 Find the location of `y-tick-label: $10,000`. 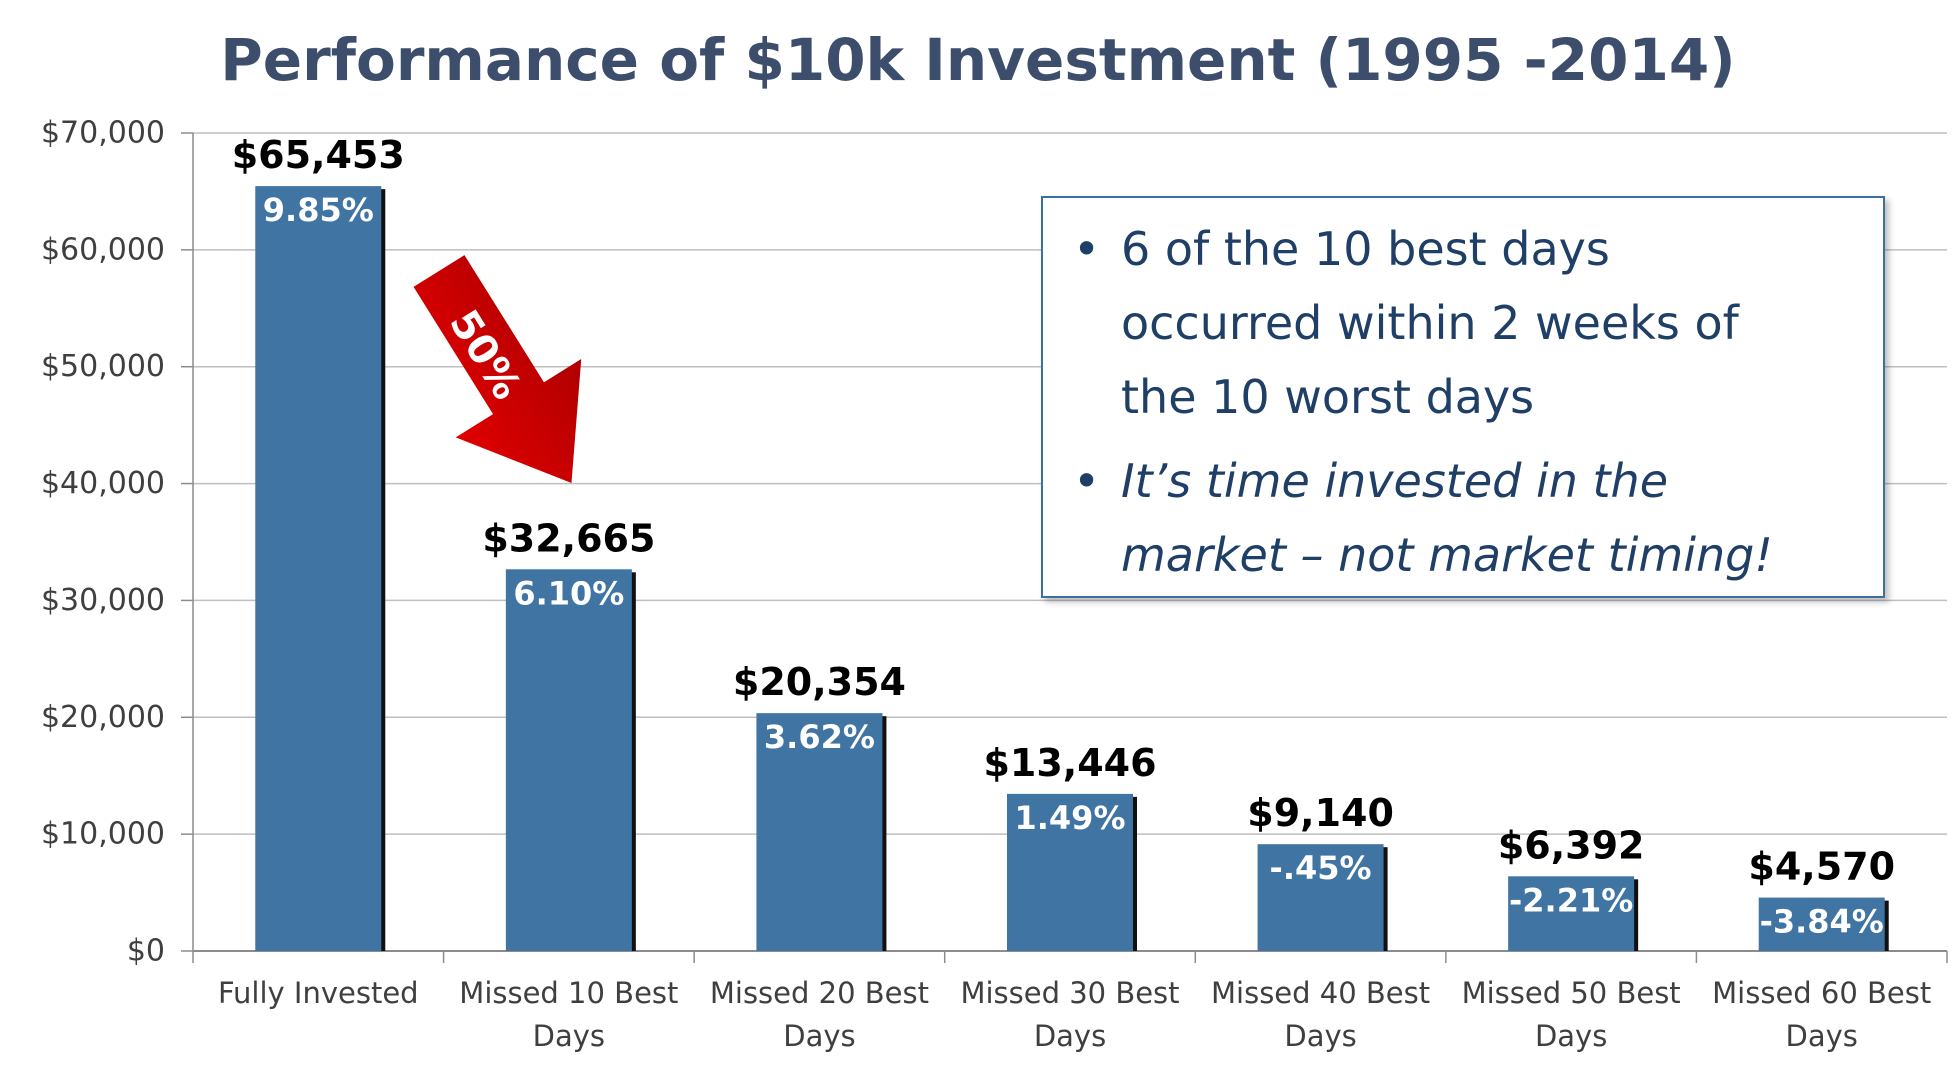

y-tick-label: $10,000 is located at coordinates (103, 834).